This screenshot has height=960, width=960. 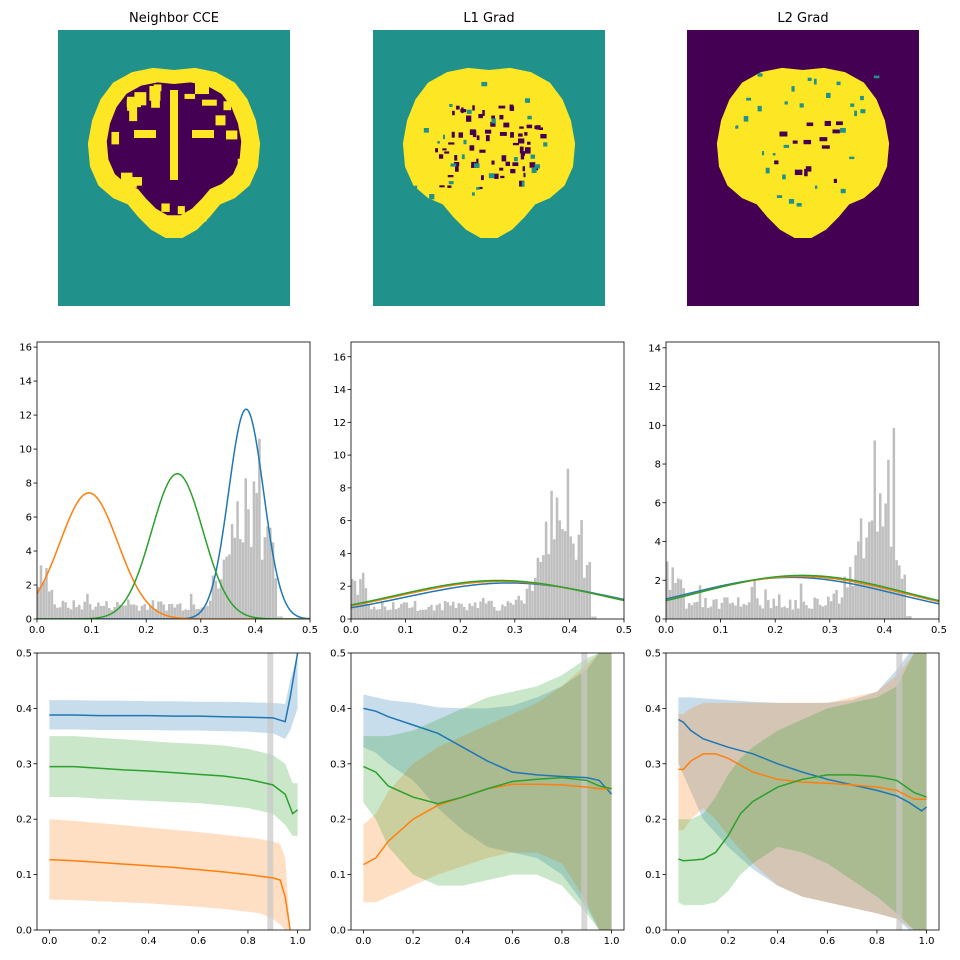 I want to click on plot-area, so click(x=488, y=791).